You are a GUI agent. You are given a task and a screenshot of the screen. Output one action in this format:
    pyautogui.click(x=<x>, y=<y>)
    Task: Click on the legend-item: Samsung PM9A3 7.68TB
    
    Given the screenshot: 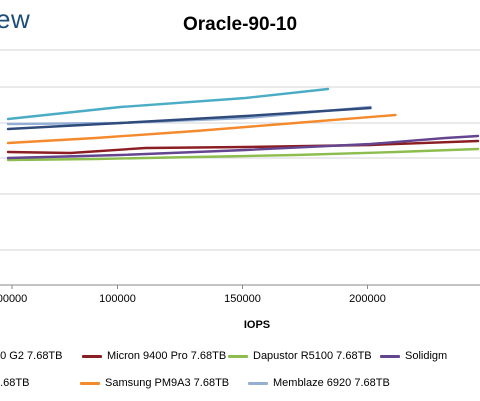 What is the action you would take?
    pyautogui.click(x=154, y=383)
    